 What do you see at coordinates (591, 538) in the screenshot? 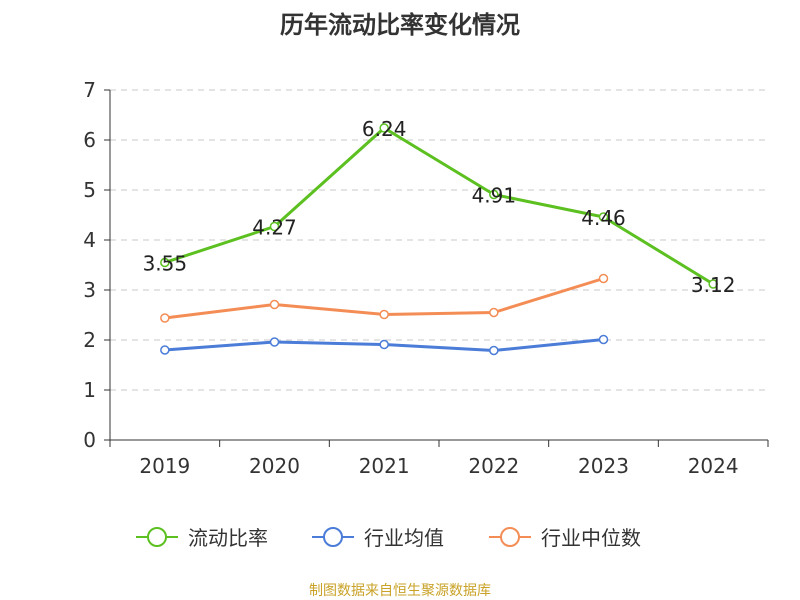
I see `legend-label: 行业中位数` at bounding box center [591, 538].